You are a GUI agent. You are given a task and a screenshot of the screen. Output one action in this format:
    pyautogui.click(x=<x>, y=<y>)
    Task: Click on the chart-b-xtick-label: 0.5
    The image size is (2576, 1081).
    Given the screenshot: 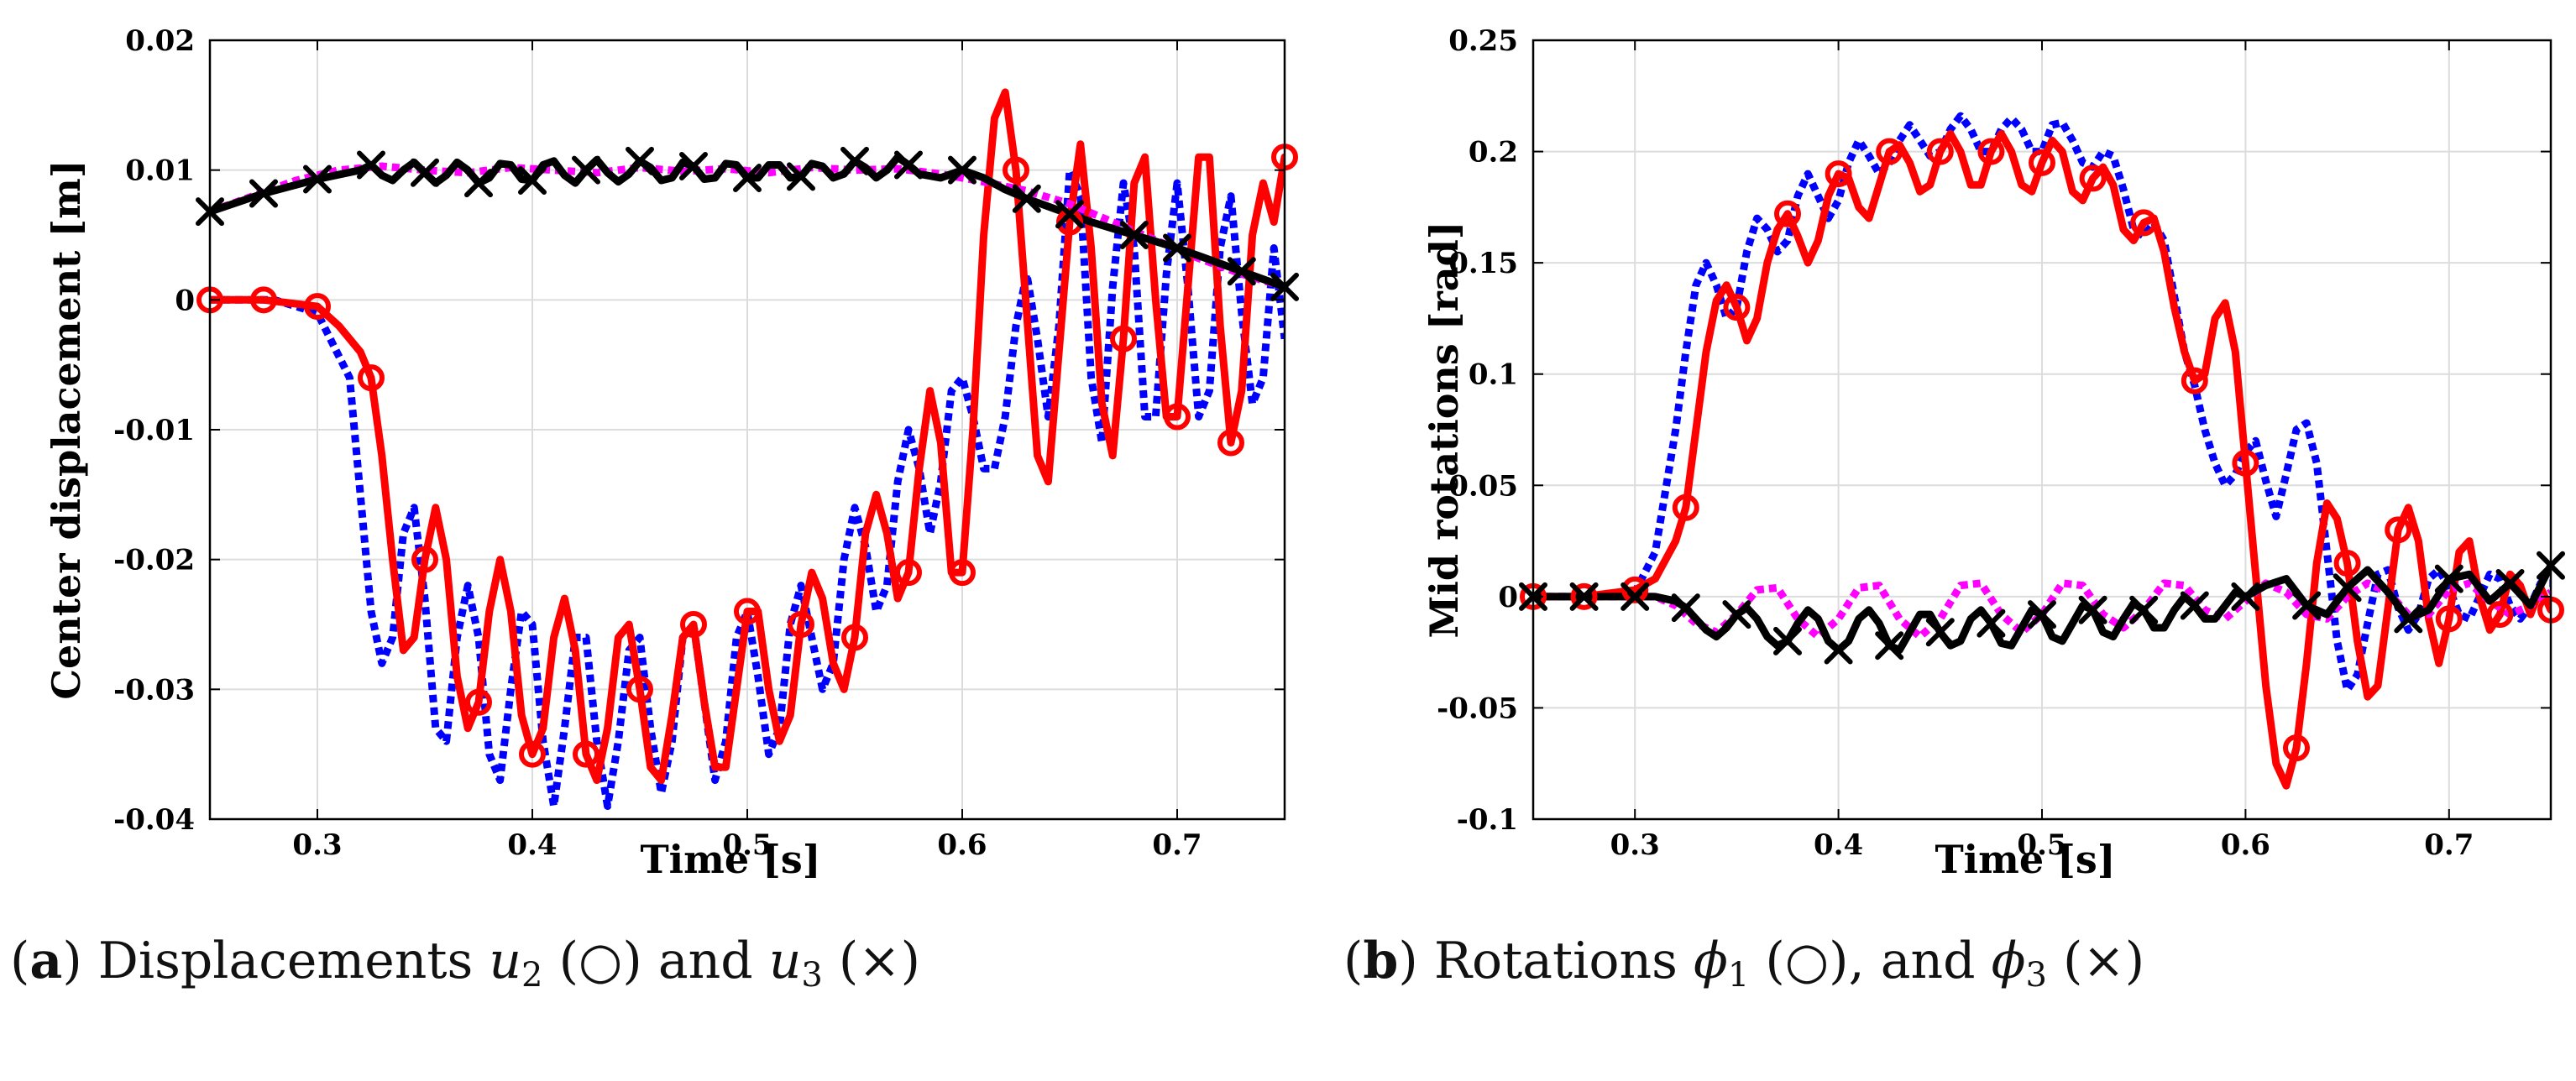 What is the action you would take?
    pyautogui.click(x=2041, y=845)
    